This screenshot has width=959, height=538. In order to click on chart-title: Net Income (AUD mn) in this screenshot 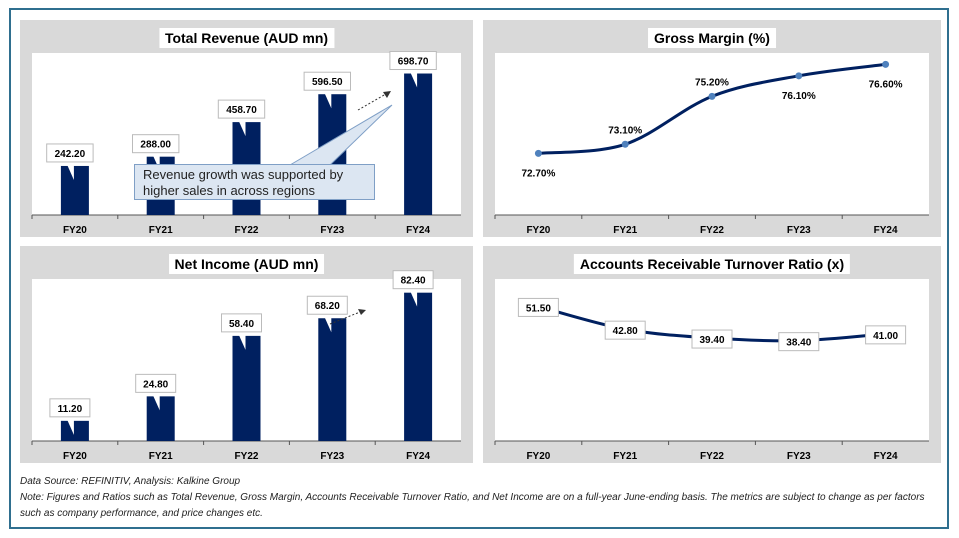, I will do `click(246, 264)`.